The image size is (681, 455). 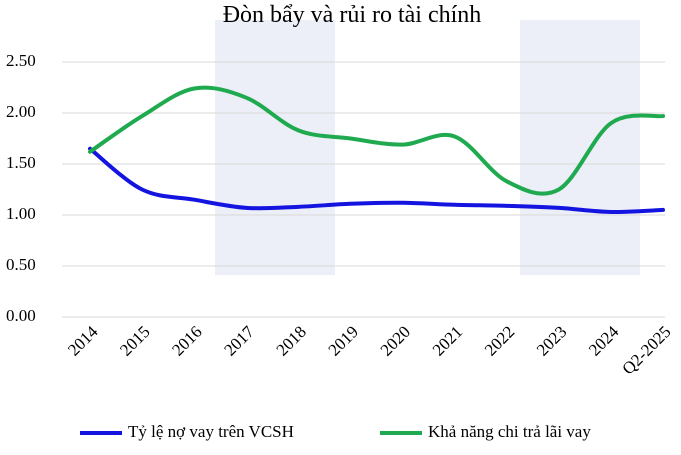 I want to click on x-tick-label: Q2-2025, so click(x=646, y=350).